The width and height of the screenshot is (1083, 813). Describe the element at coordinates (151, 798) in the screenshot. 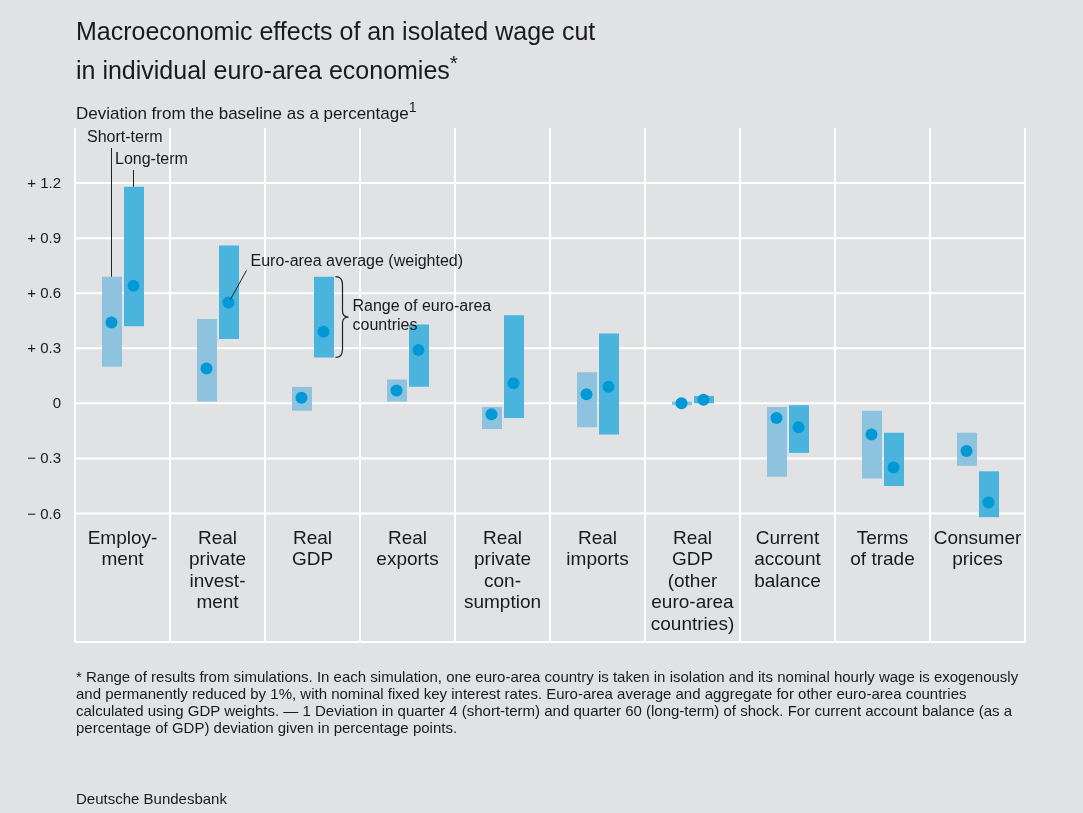

I see `text: Deutsche Bundesbank` at that location.